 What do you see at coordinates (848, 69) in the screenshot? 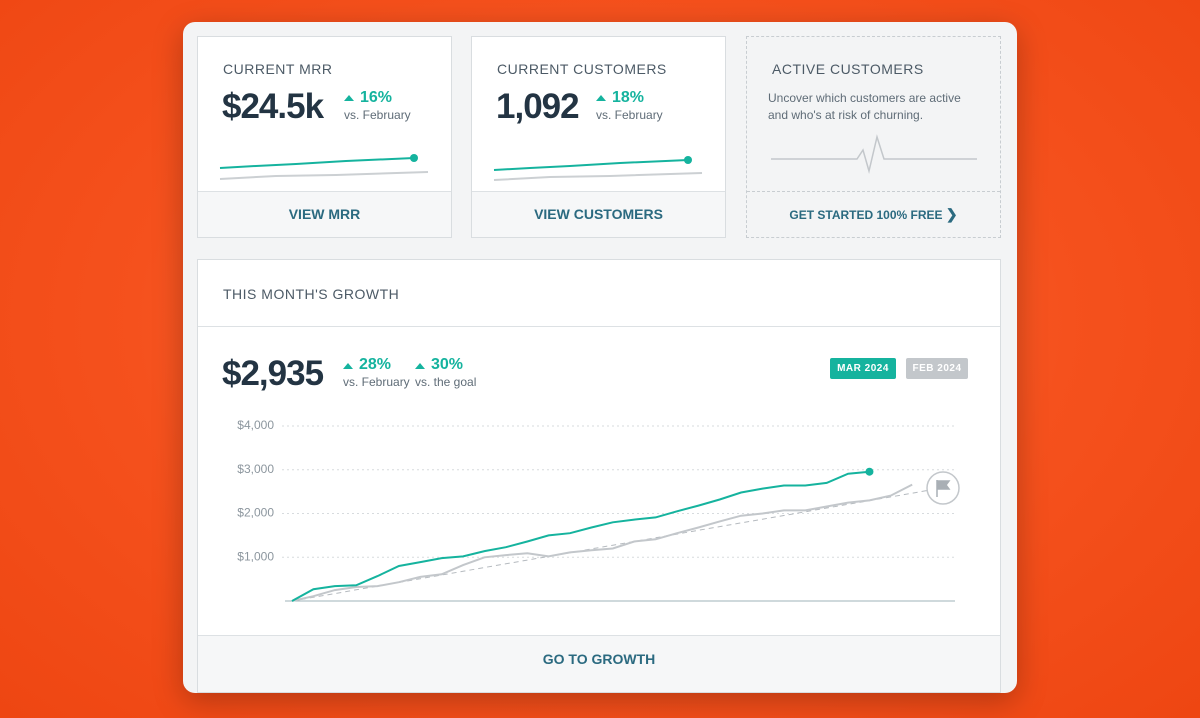
I see `card-title: ACTIVE CUSTOMERS` at bounding box center [848, 69].